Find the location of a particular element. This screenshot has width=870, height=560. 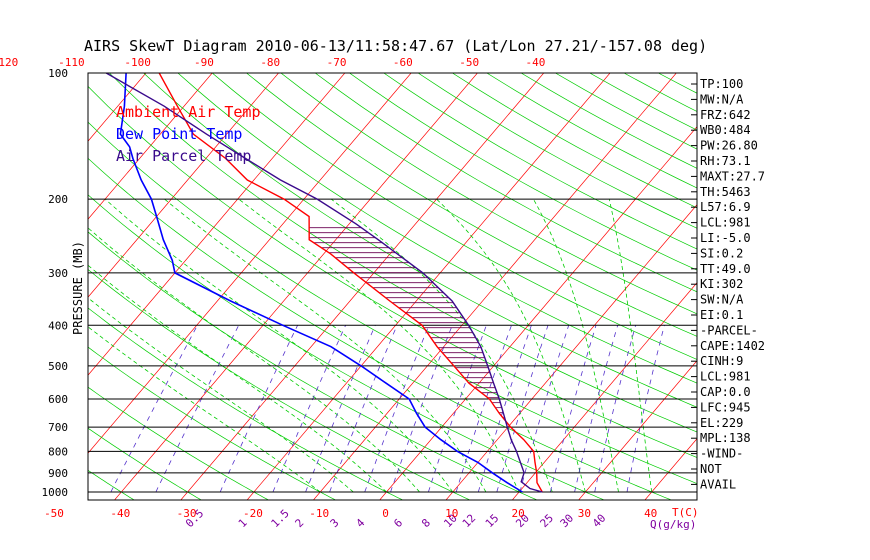

index-label: L57:6.9 is located at coordinates (725, 207).